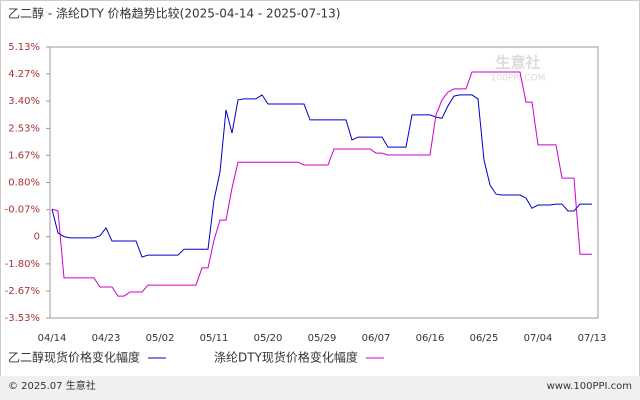 This screenshot has width=640, height=400. Describe the element at coordinates (24, 128) in the screenshot. I see `y-tick-label: 2.53%` at that location.